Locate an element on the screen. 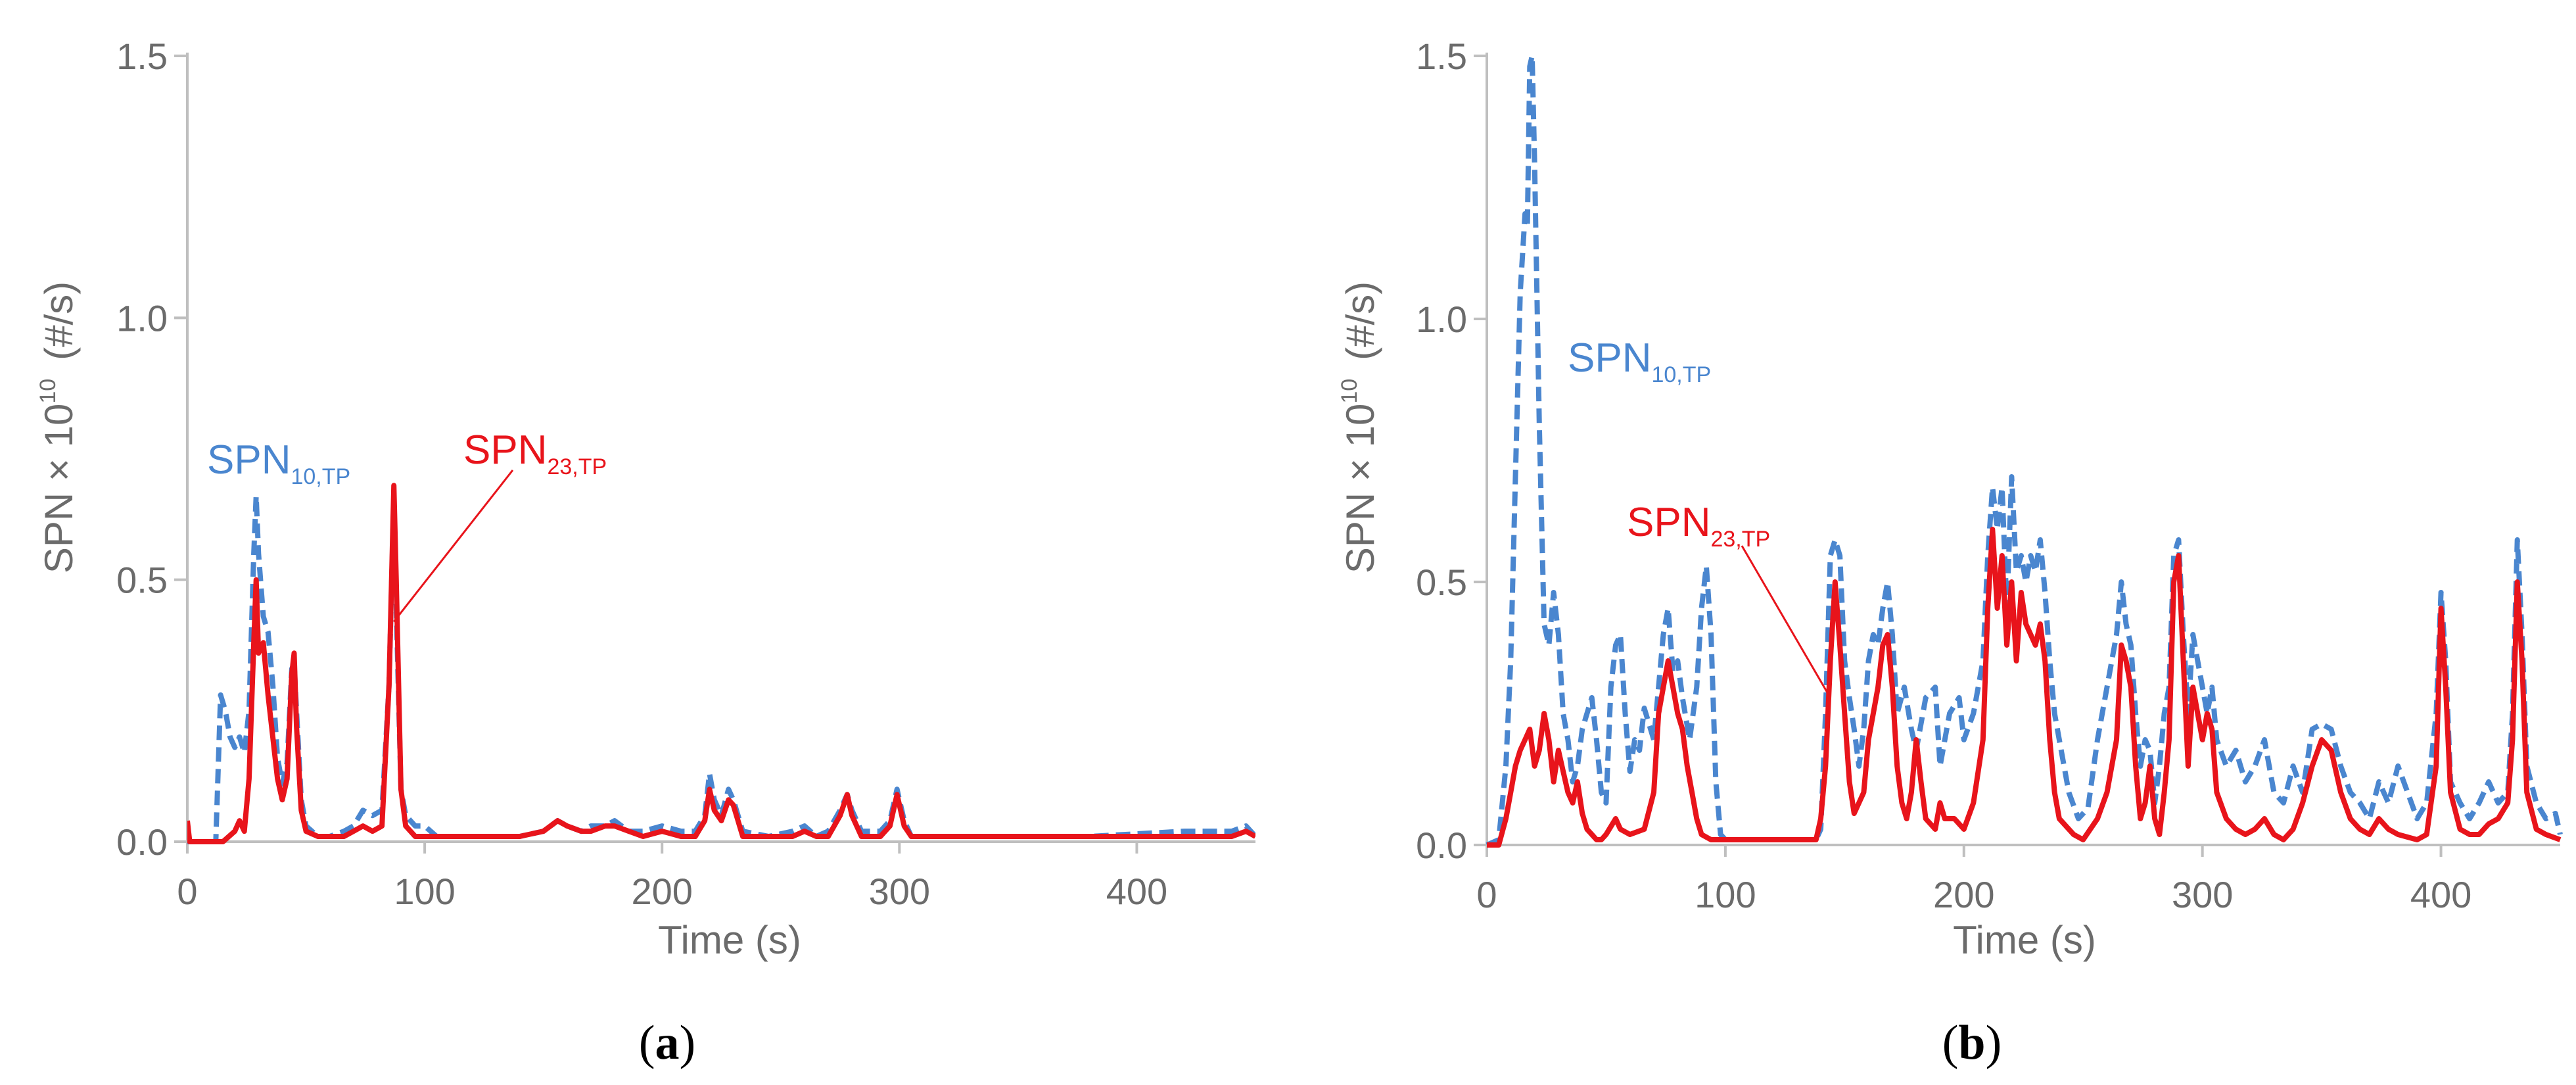 This screenshot has height=1085, width=2576. panel-label-a: (a) is located at coordinates (667, 1043).